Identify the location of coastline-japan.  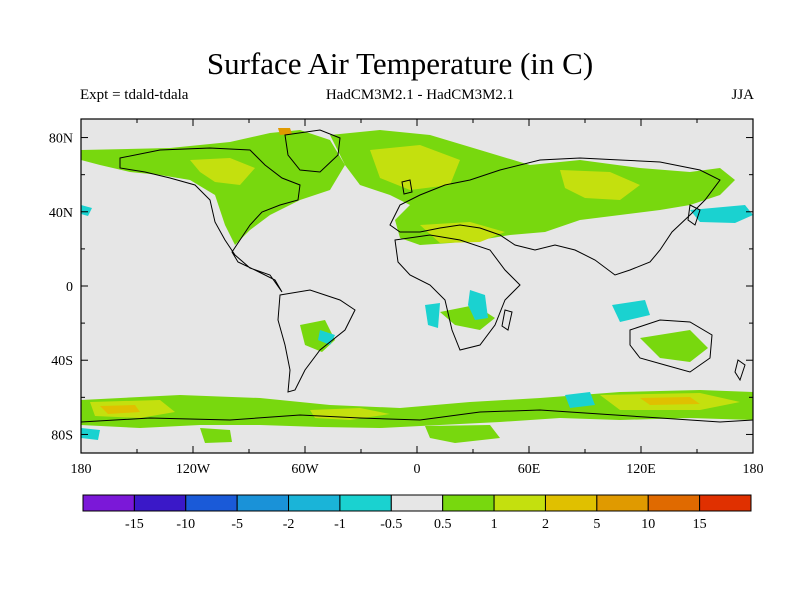
(694, 215).